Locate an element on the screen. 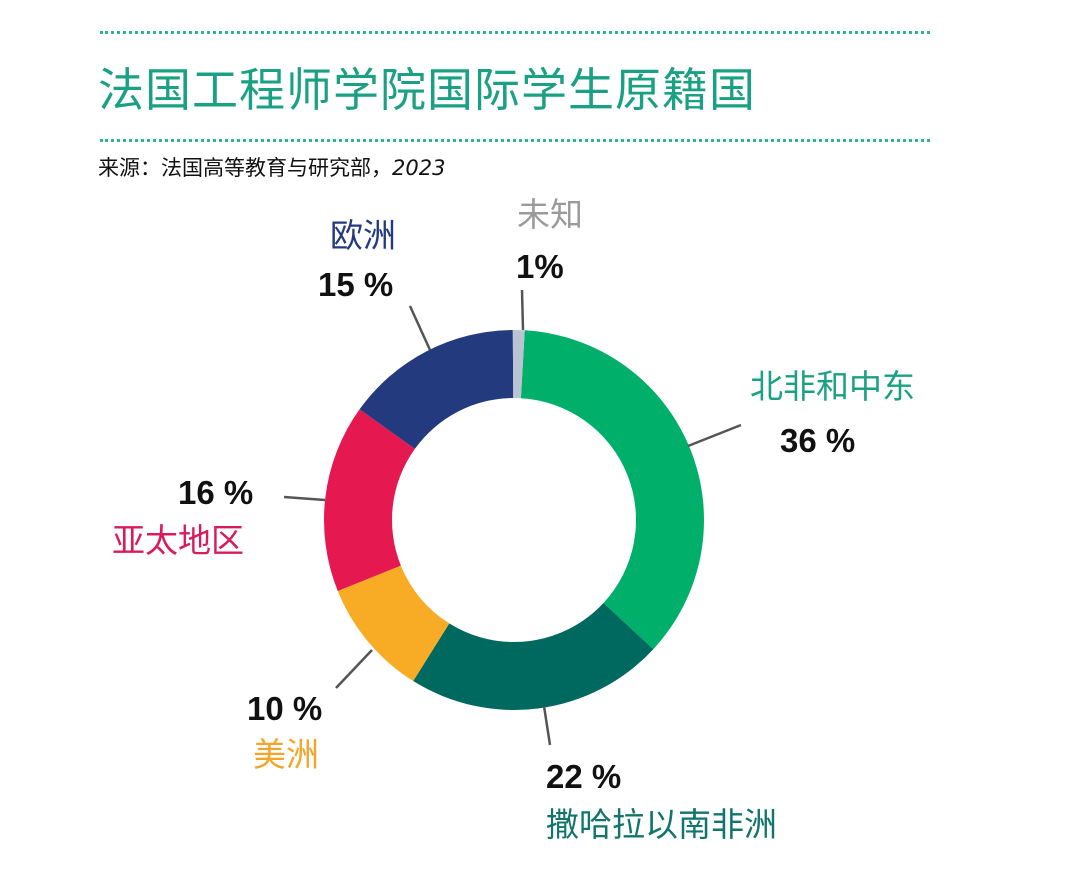 The height and width of the screenshot is (883, 1080). label-asia-pacific: 亚太地区 is located at coordinates (178, 540).